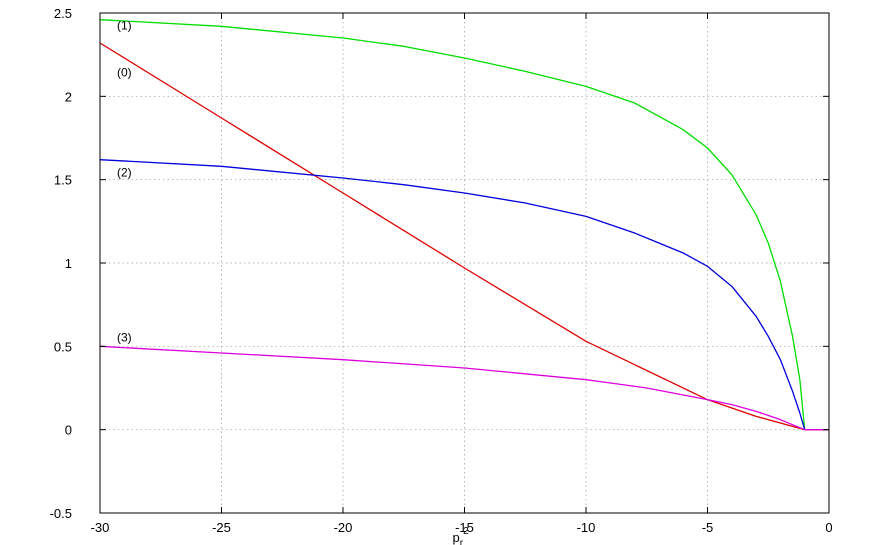 Image resolution: width=872 pixels, height=545 pixels. I want to click on x-tick-label: -20, so click(343, 527).